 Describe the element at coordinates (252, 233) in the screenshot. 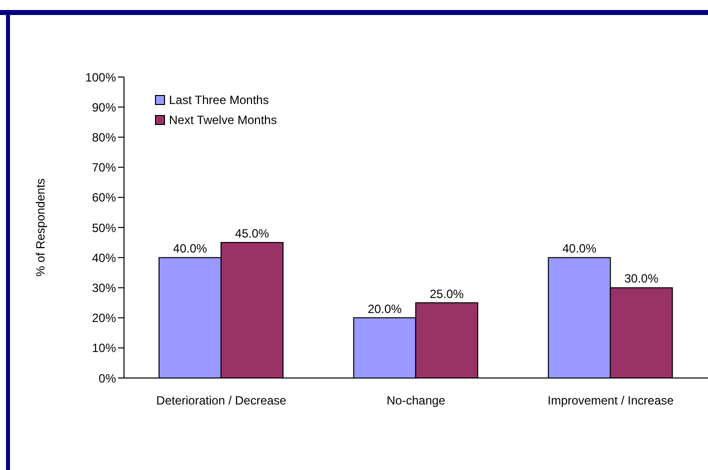

I see `data-label: 45.0%` at that location.